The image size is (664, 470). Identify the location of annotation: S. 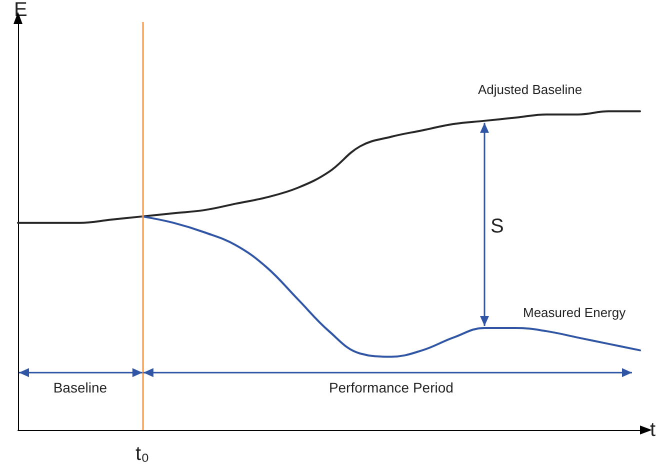
(497, 226).